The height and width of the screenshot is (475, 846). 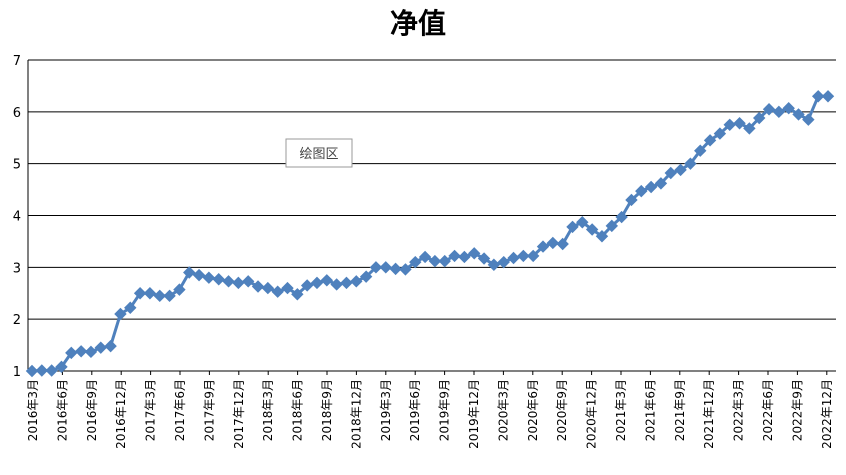 I want to click on chart-title: 净值, so click(x=418, y=23).